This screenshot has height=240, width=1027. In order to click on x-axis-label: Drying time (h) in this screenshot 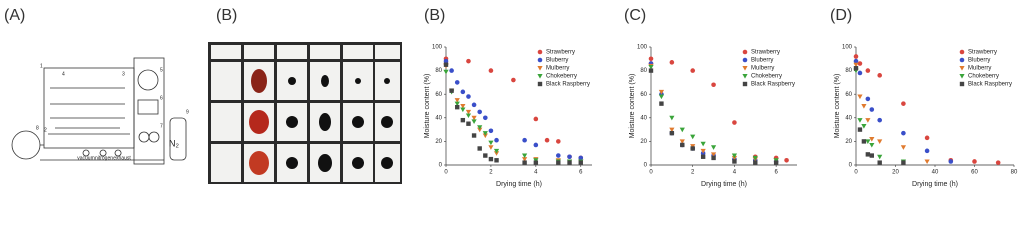, I will do `click(724, 184)`.